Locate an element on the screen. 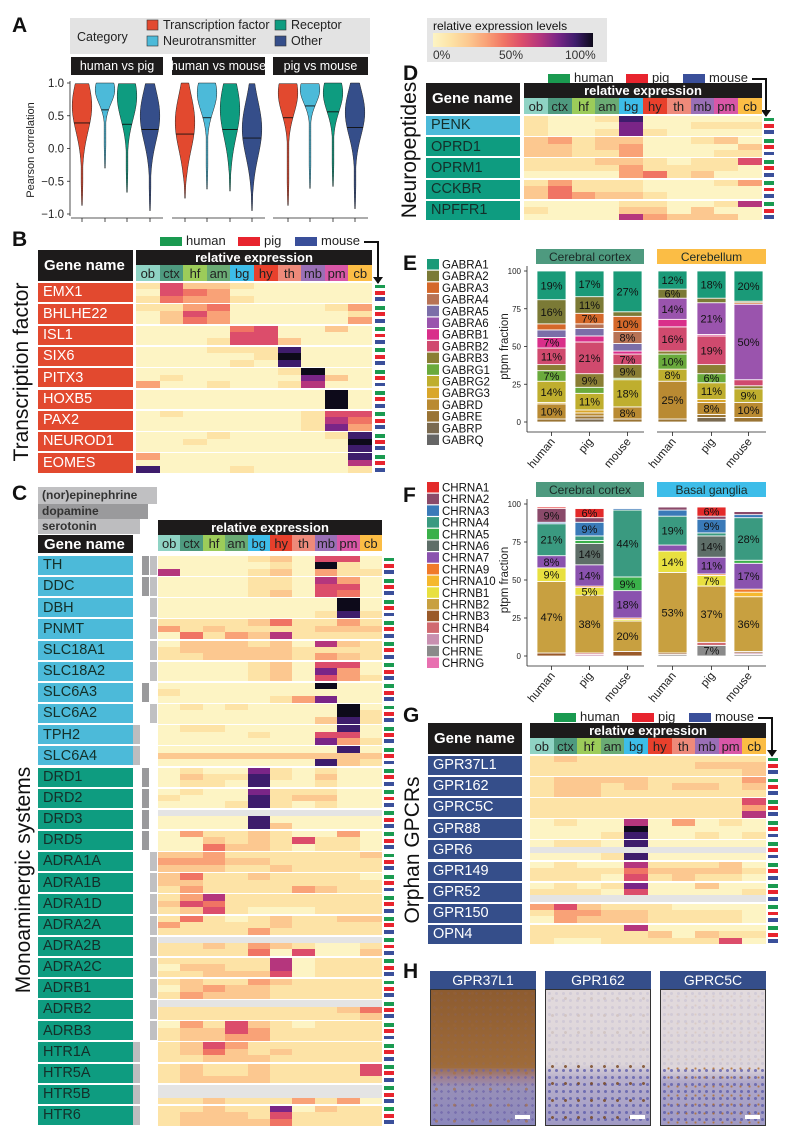  legend-swatch-pig is located at coordinates (249, 241).